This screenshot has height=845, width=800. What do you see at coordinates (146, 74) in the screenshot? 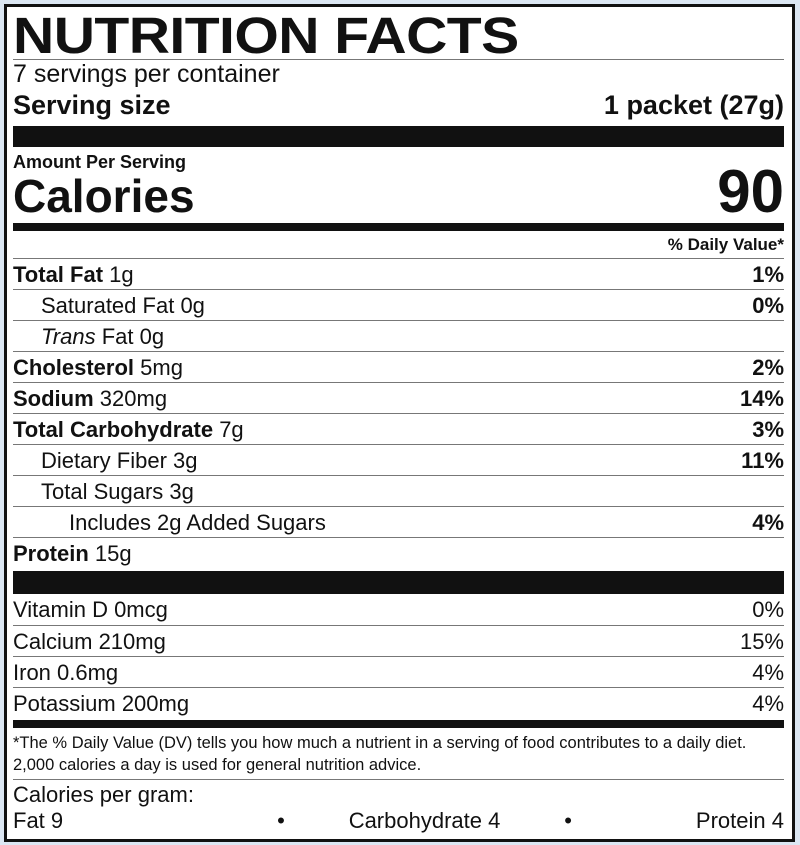
I see `servings-per-container: 7 servings per container` at bounding box center [146, 74].